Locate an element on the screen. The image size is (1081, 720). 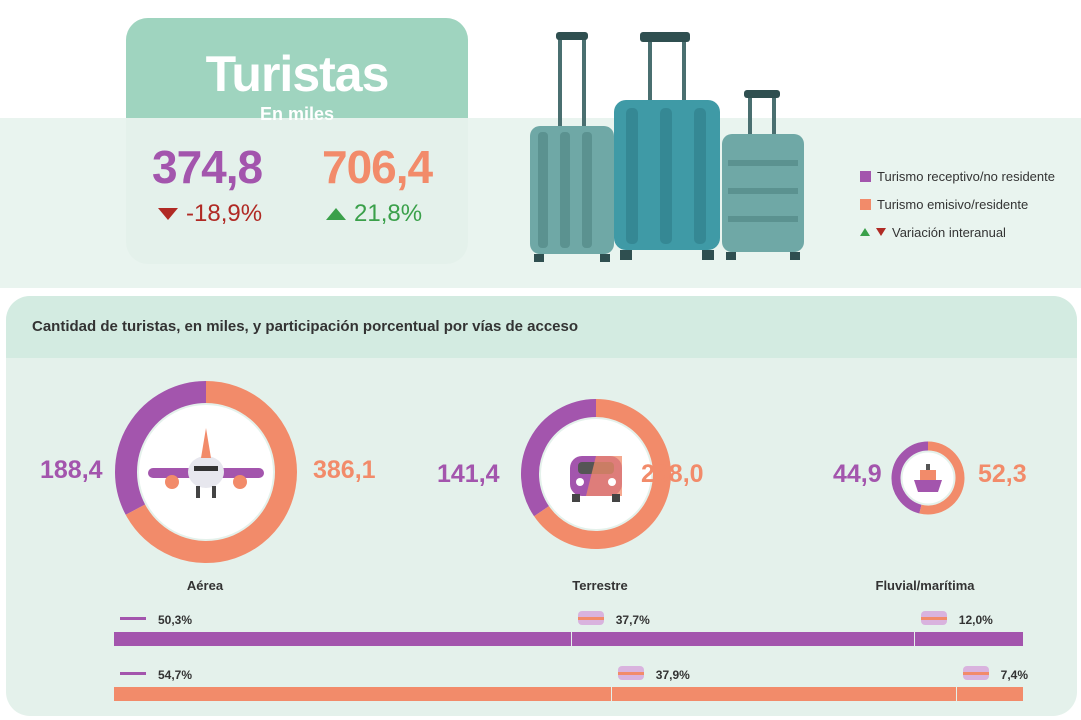
emisivo-terrestre-share-bar is located at coordinates (783, 694).